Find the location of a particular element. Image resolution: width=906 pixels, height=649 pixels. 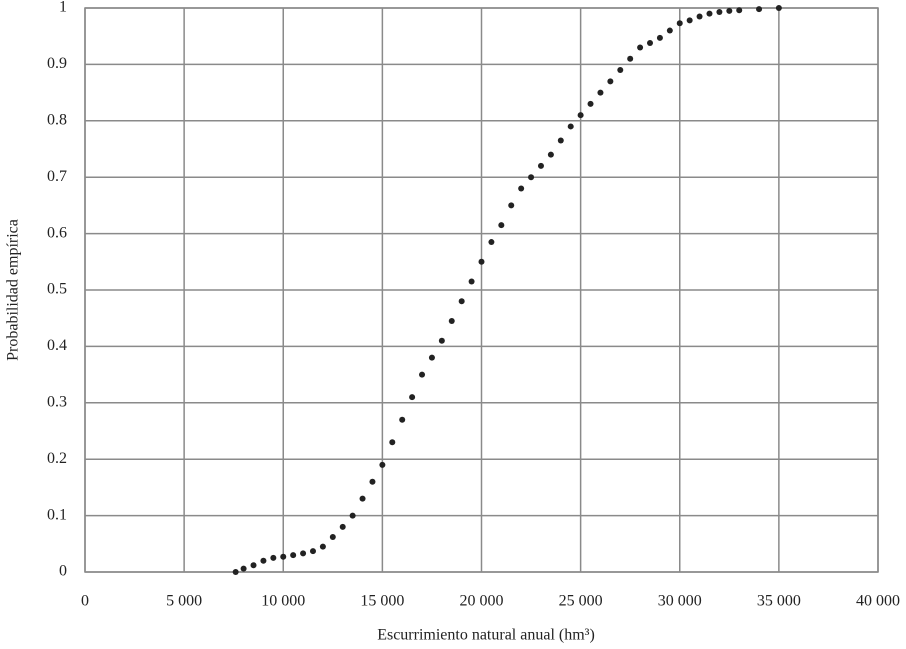

x-tick-label: 0 is located at coordinates (85, 601).